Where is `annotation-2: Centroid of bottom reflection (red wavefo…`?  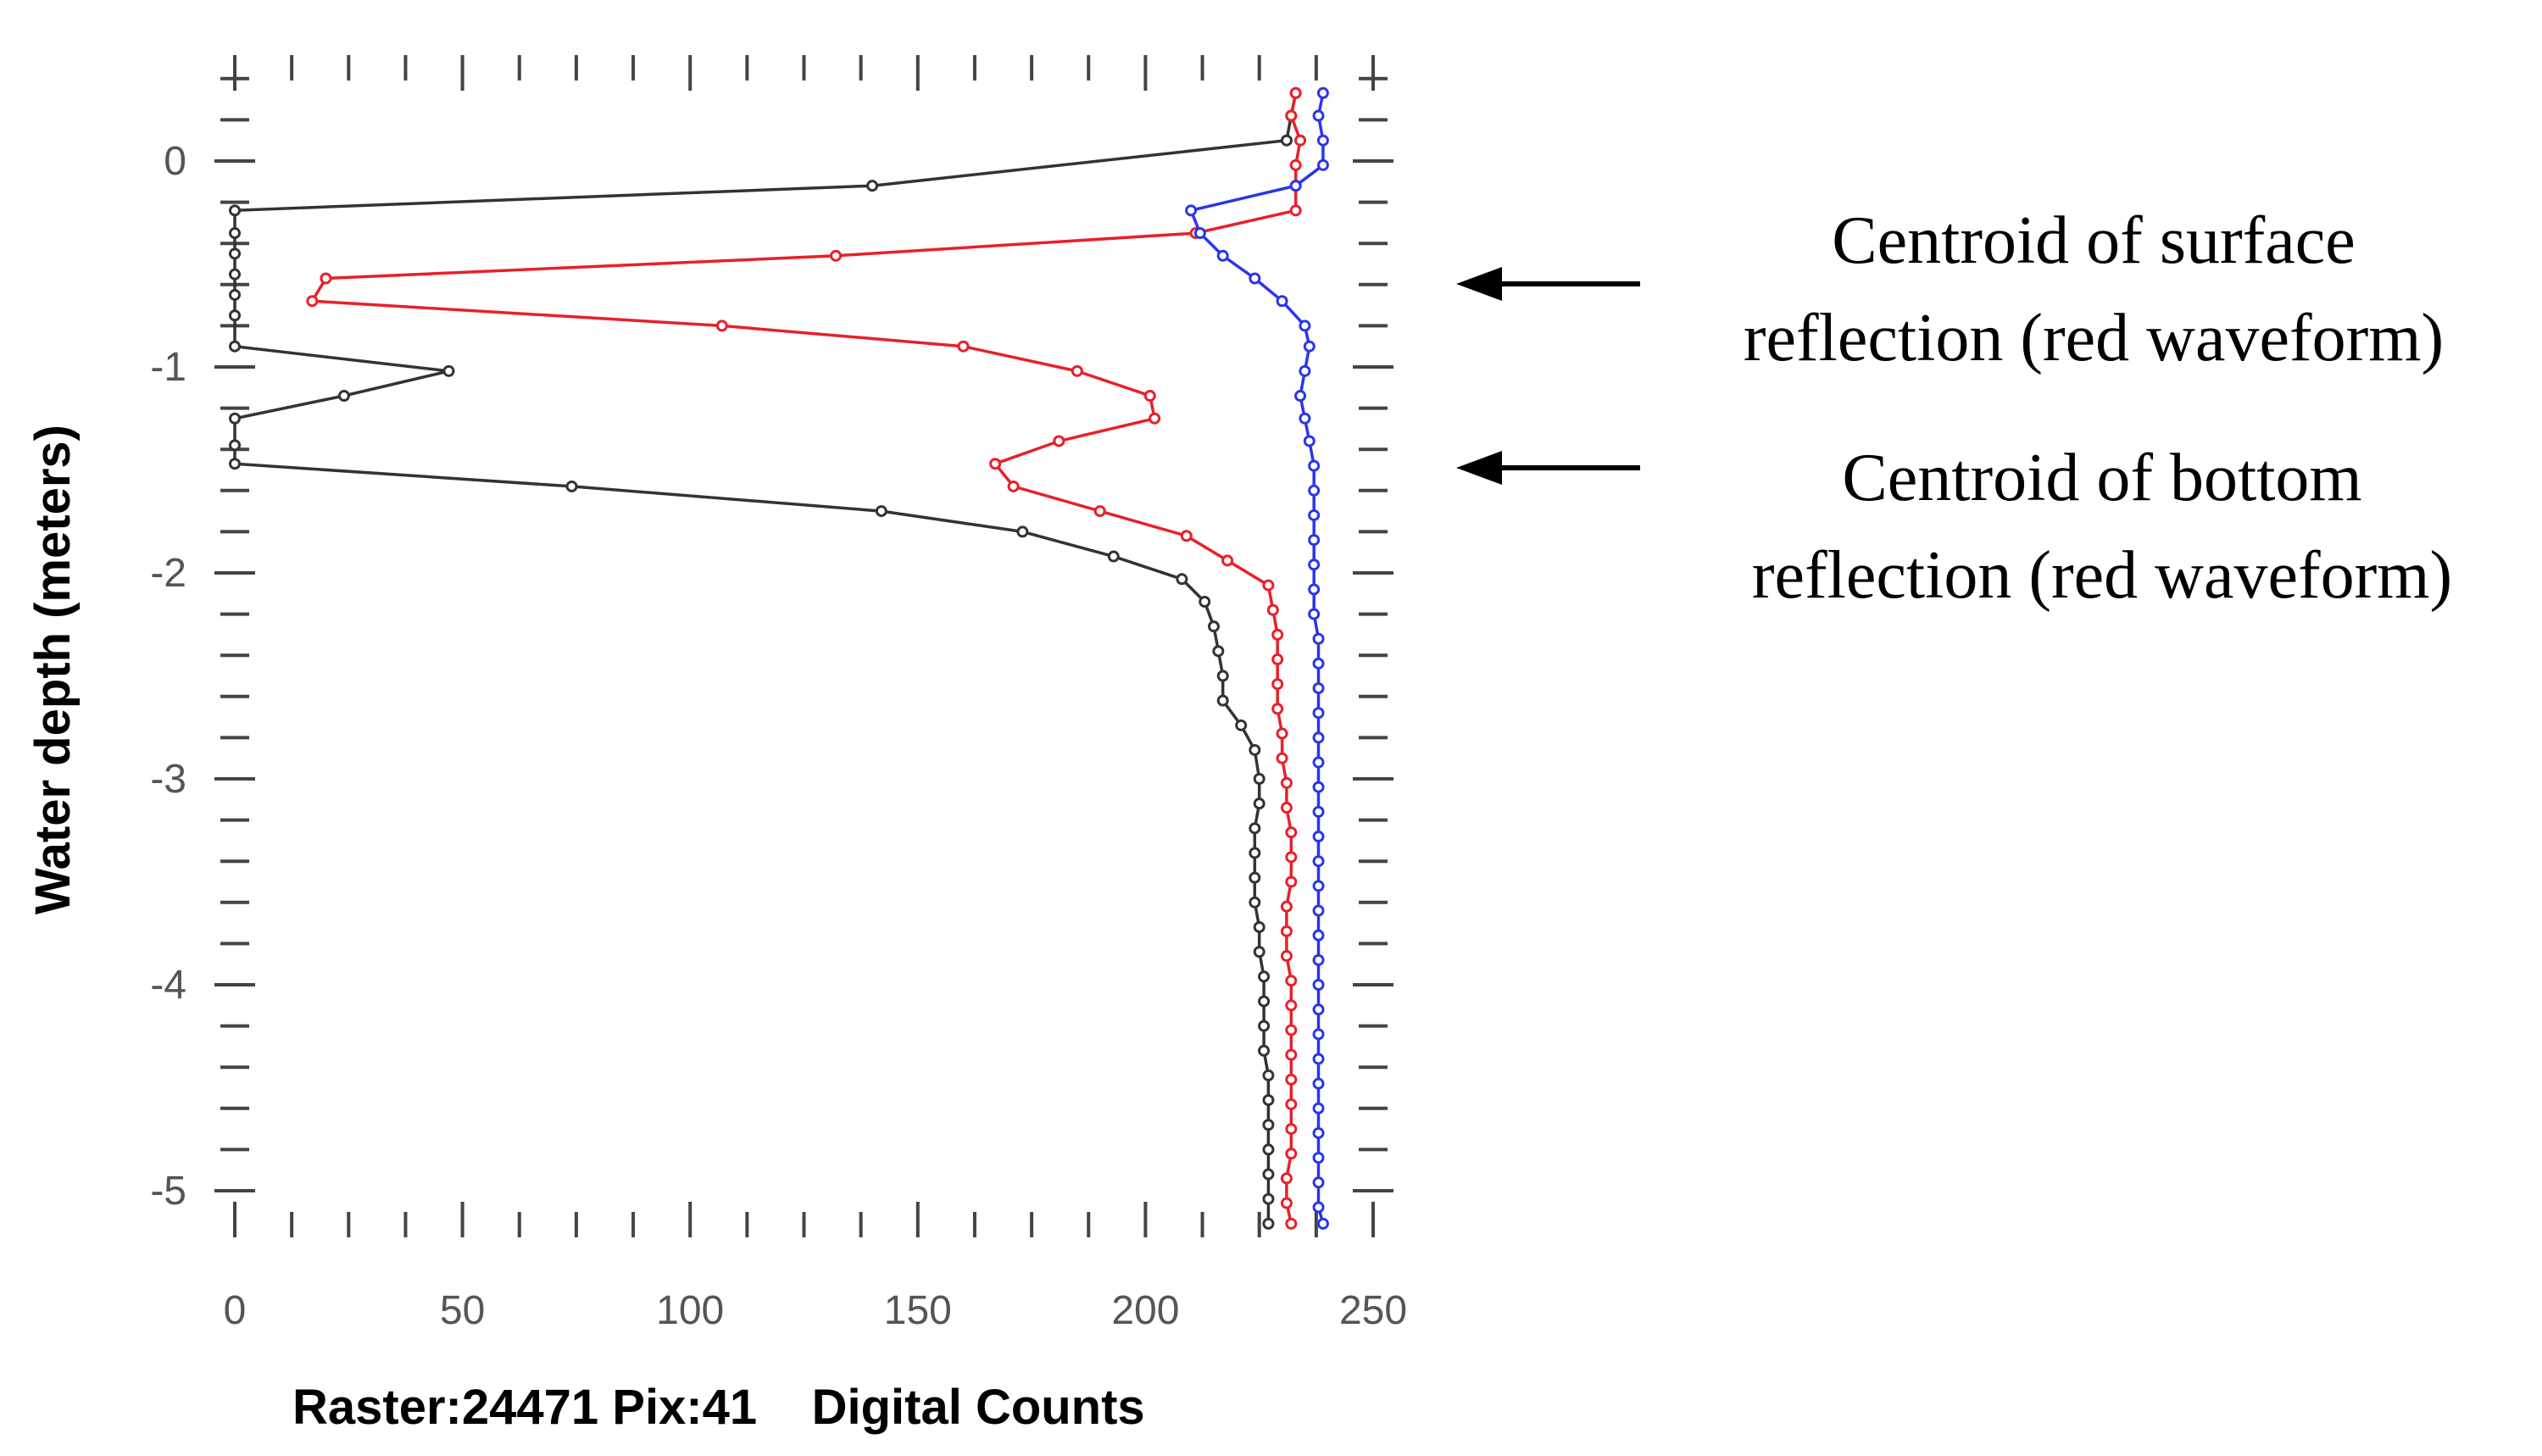
annotation-2: Centroid of bottom reflection (red wavefo… is located at coordinates (1954, 527).